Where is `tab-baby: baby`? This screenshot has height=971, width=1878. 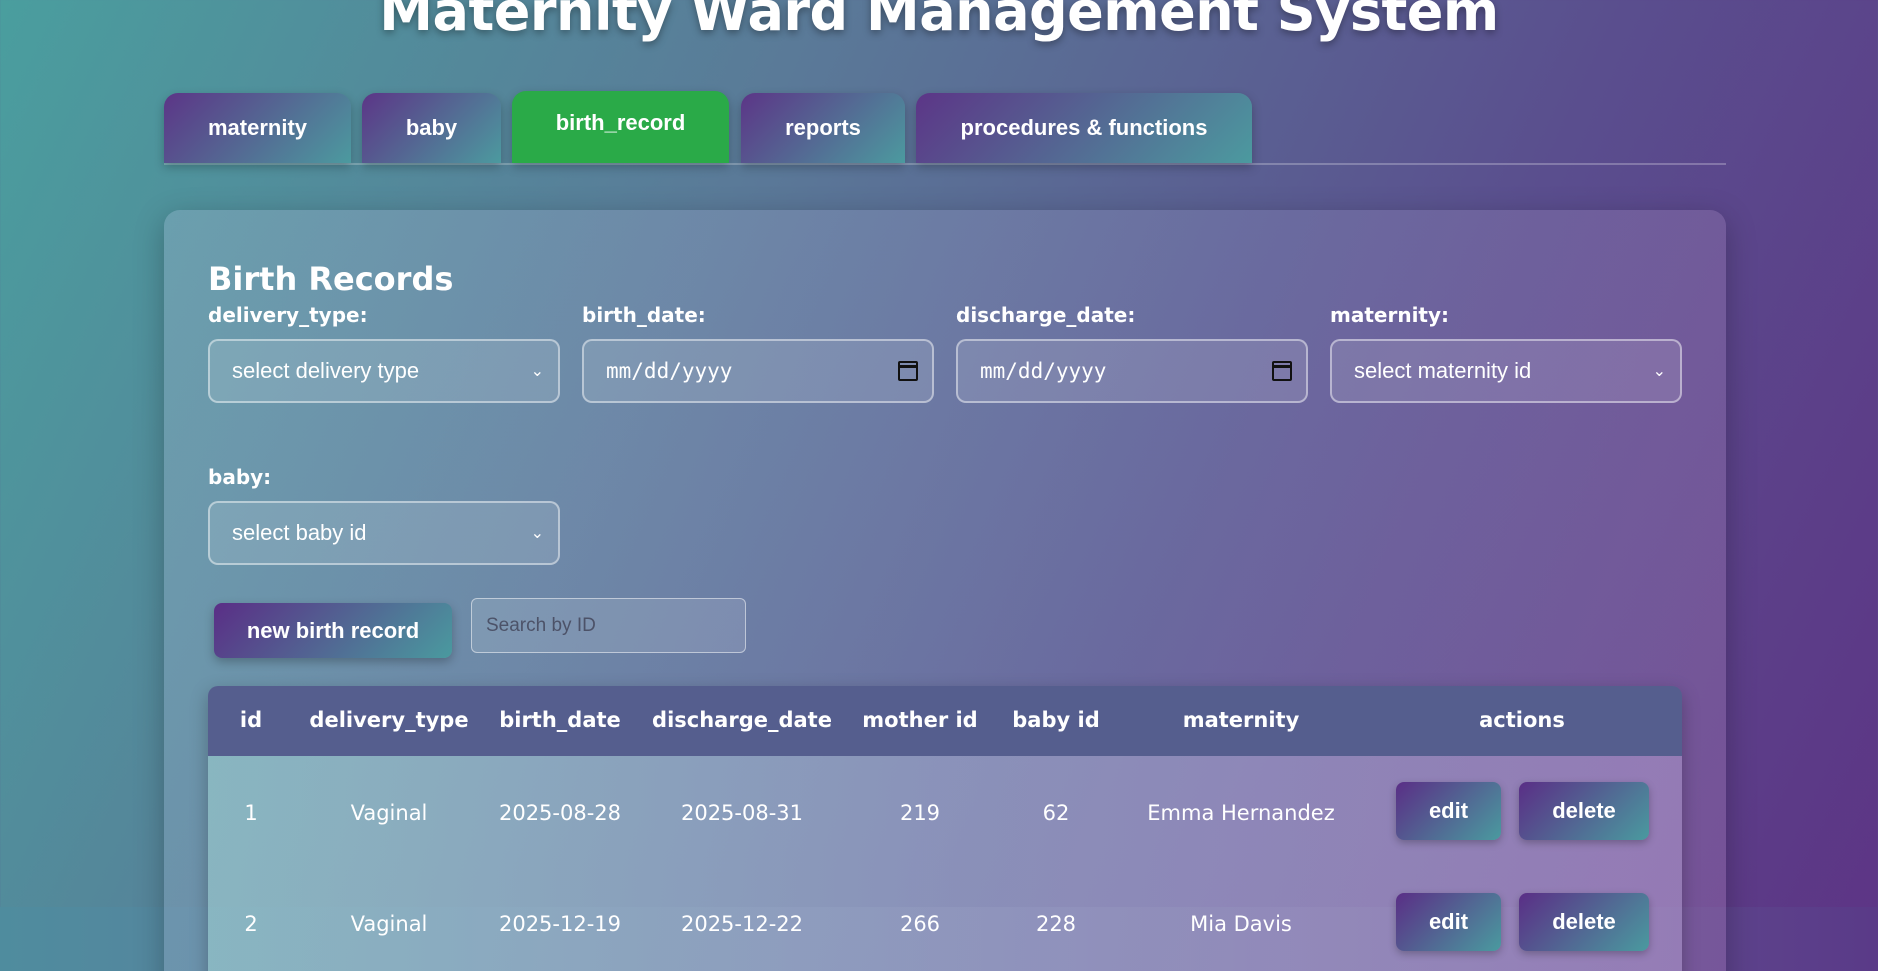
tab-baby: baby is located at coordinates (431, 128).